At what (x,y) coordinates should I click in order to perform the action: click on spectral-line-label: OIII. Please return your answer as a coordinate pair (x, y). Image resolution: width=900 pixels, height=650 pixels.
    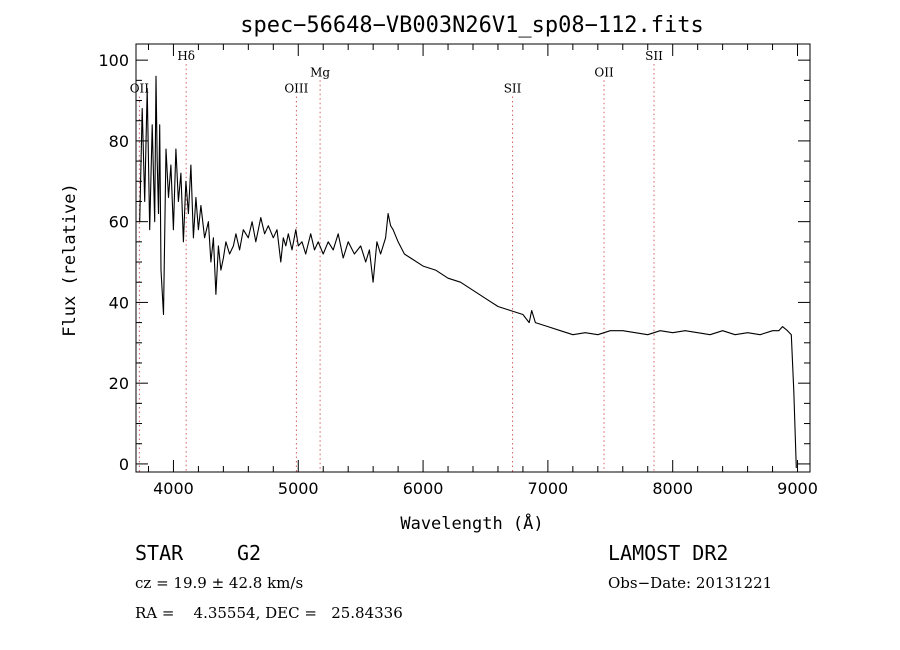
    Looking at the image, I should click on (296, 88).